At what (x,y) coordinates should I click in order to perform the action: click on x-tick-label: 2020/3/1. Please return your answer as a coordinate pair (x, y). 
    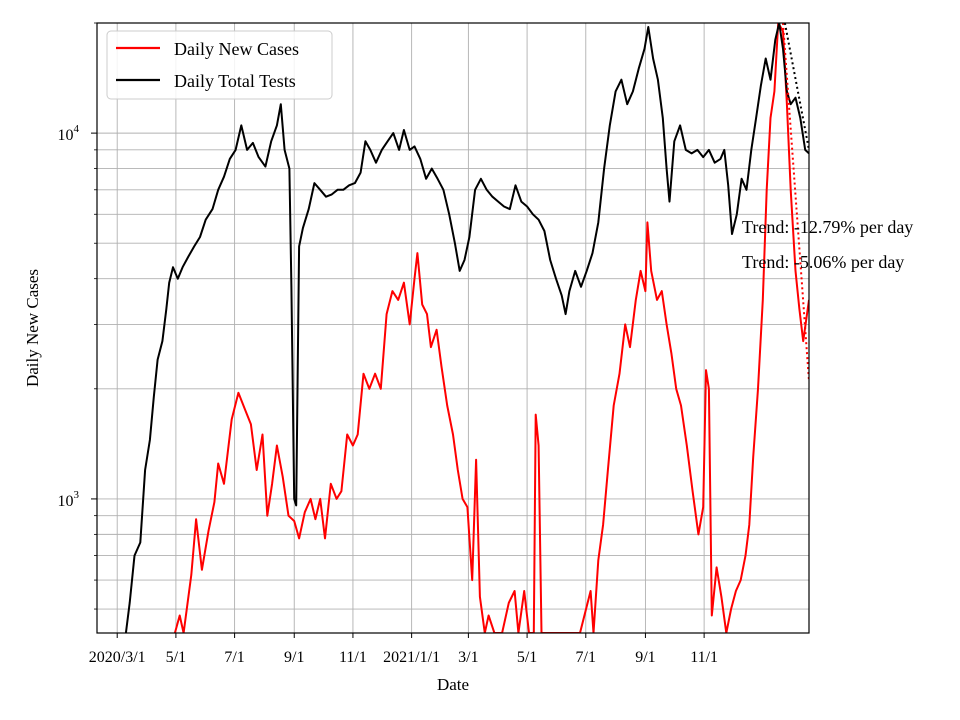
    Looking at the image, I should click on (117, 657).